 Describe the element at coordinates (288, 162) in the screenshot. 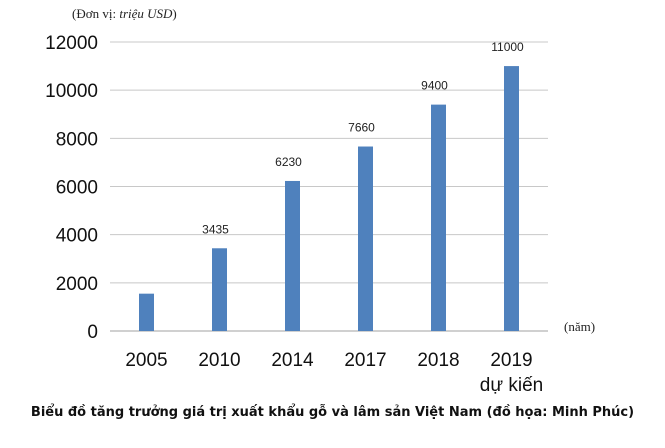

I see `data-label: 6230` at that location.